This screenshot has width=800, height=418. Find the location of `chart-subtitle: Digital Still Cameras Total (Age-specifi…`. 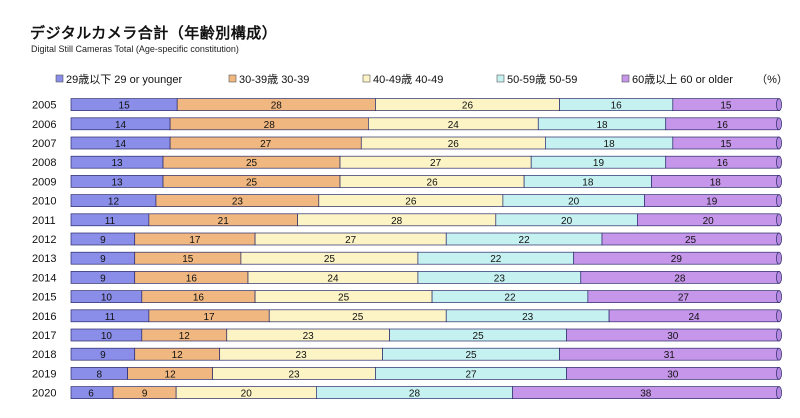

chart-subtitle: Digital Still Cameras Total (Age-specifi… is located at coordinates (135, 49).